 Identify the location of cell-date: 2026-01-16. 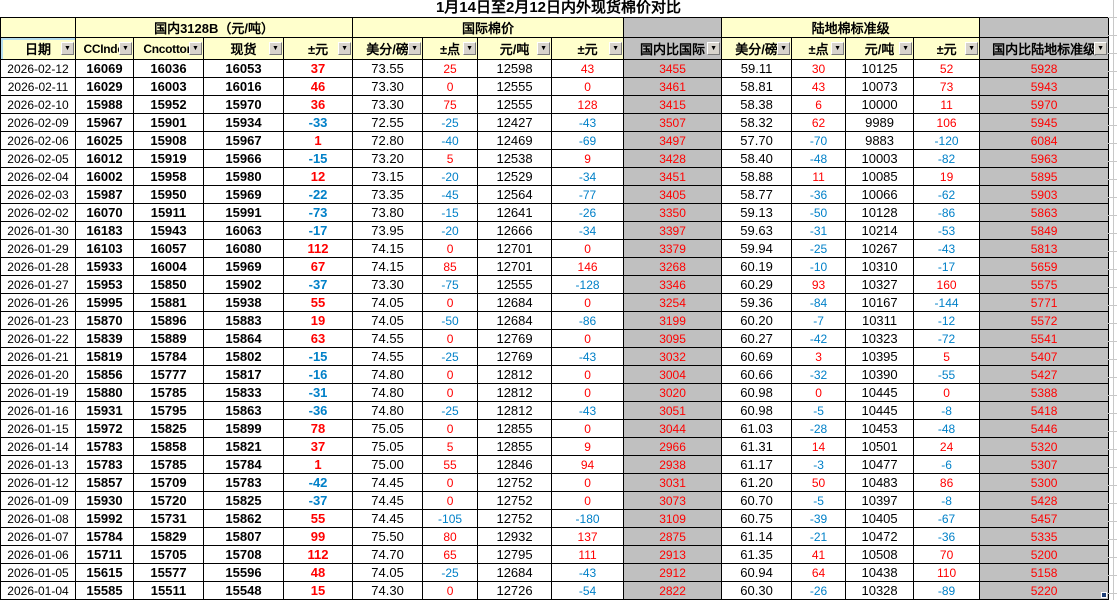
(38, 410).